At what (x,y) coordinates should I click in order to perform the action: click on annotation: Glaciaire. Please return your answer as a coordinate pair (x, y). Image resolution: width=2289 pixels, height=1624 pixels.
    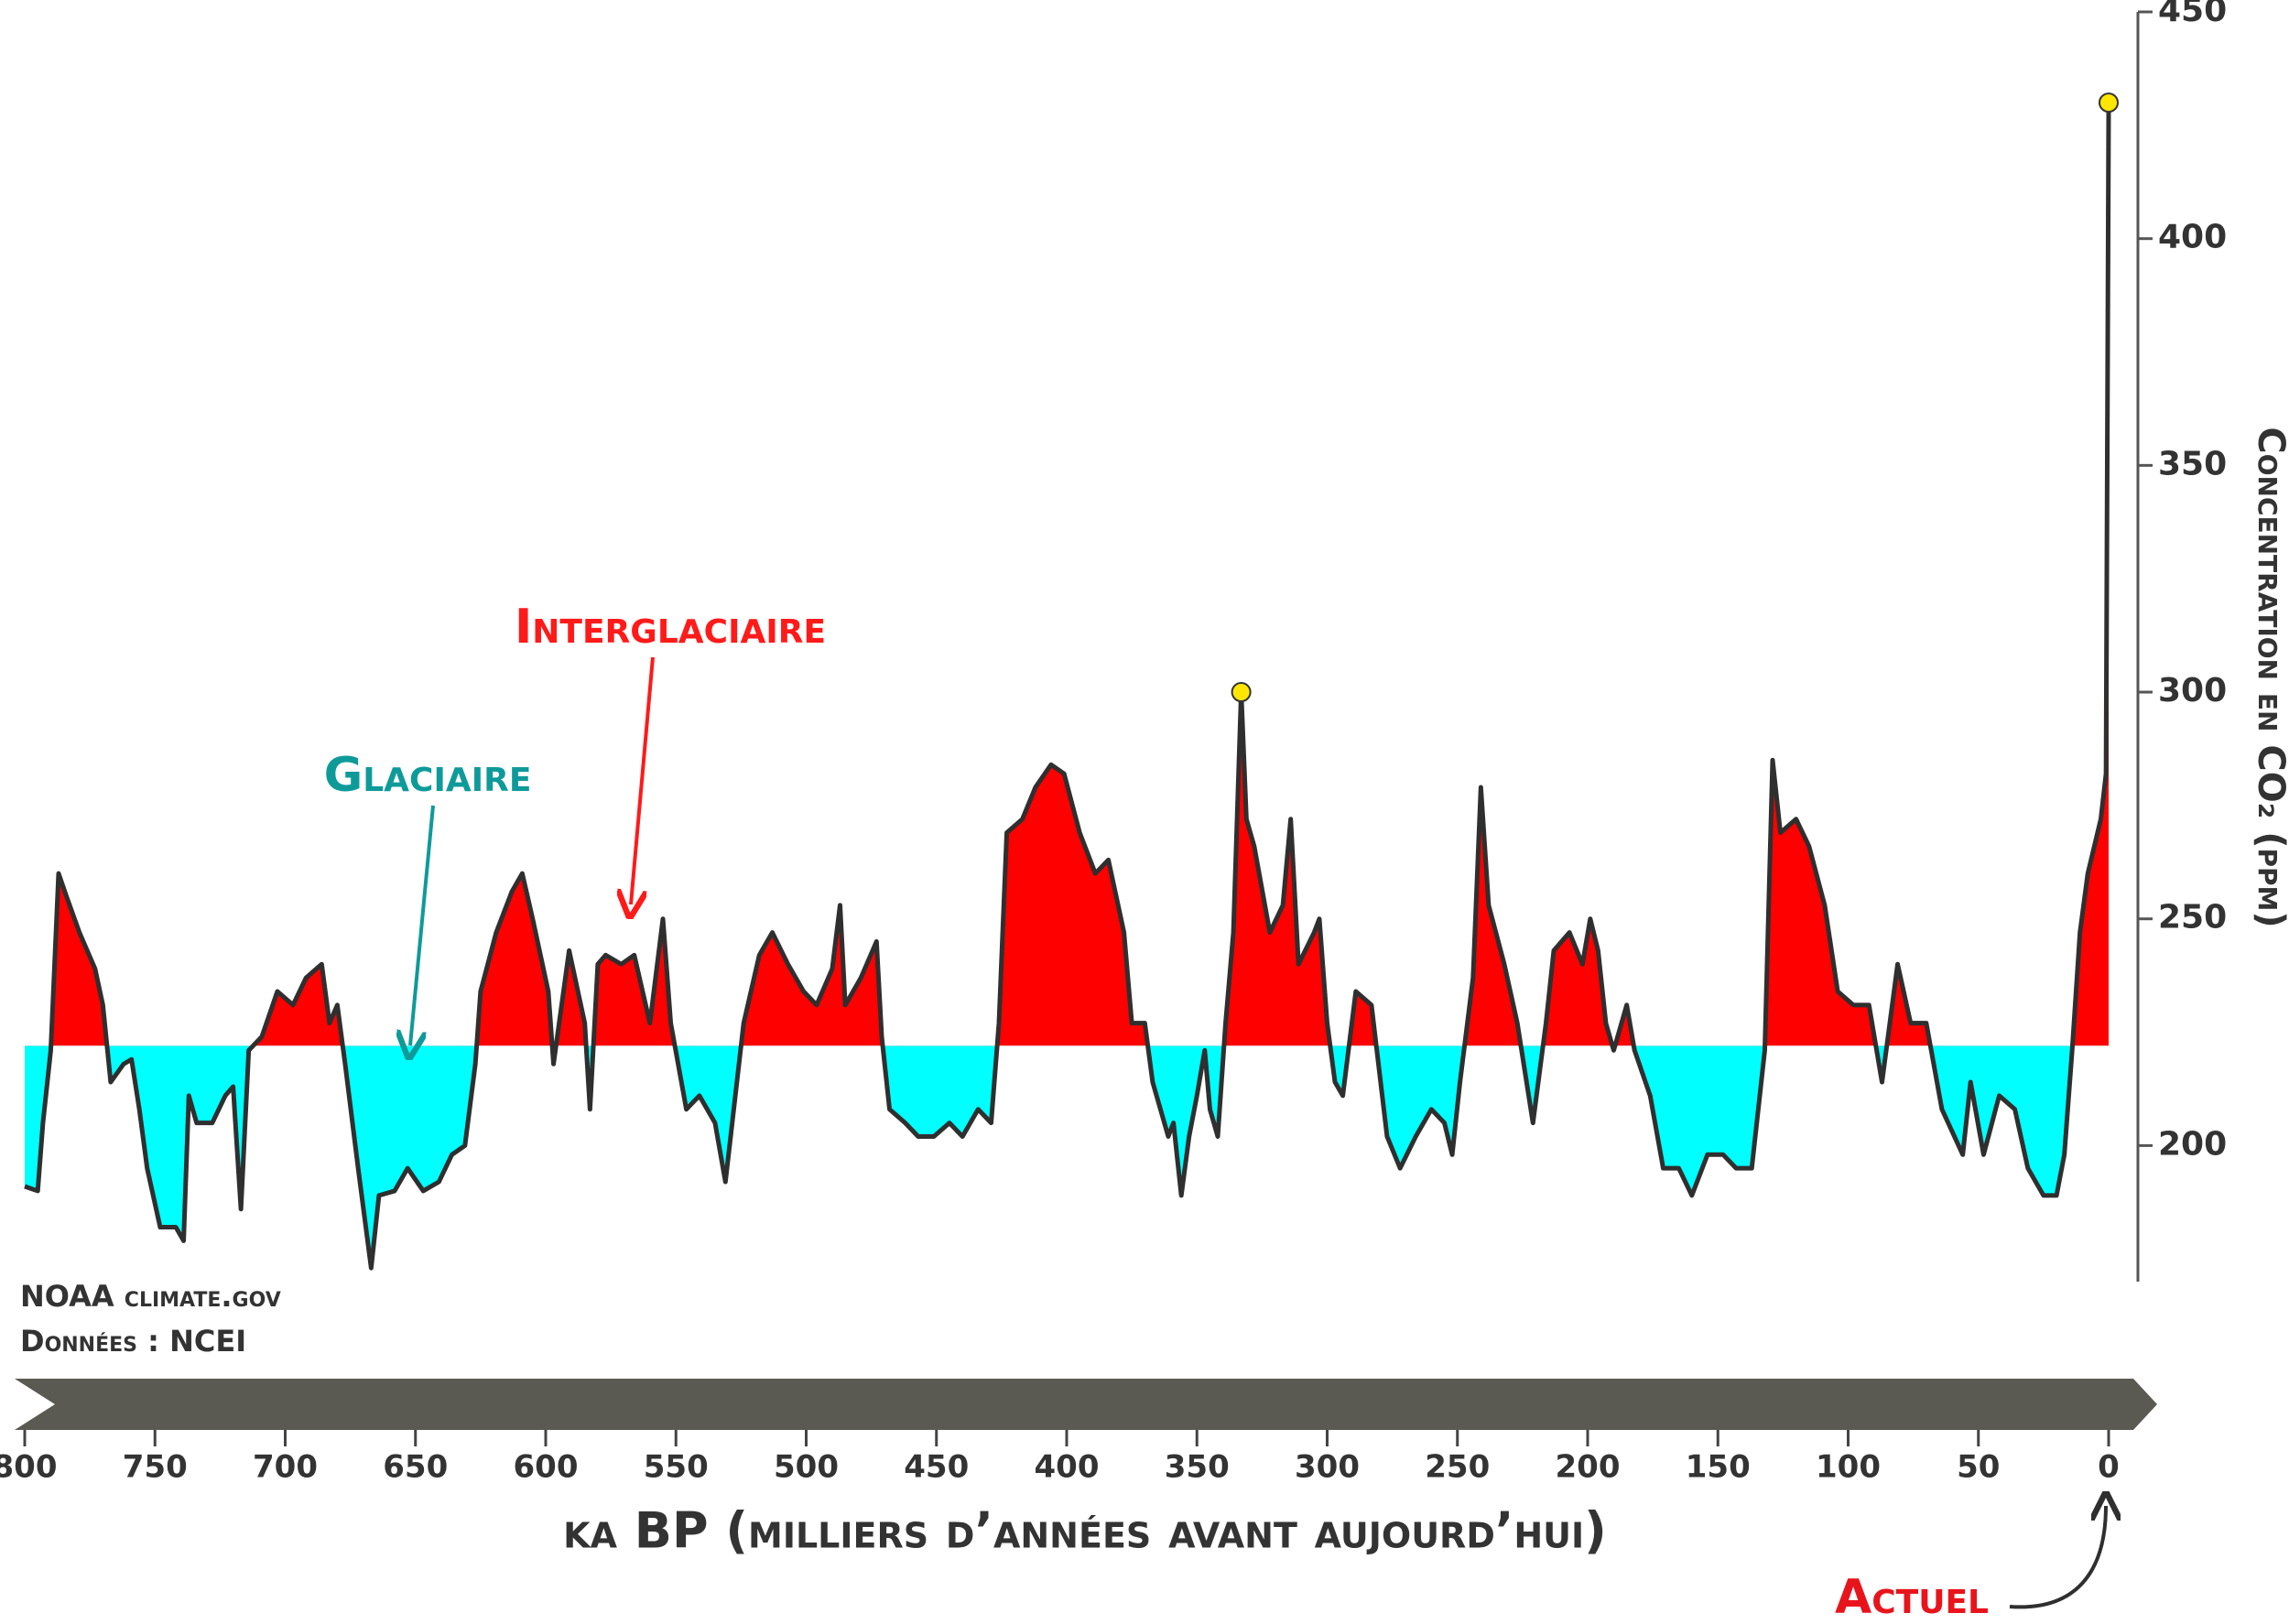
    Looking at the image, I should click on (428, 775).